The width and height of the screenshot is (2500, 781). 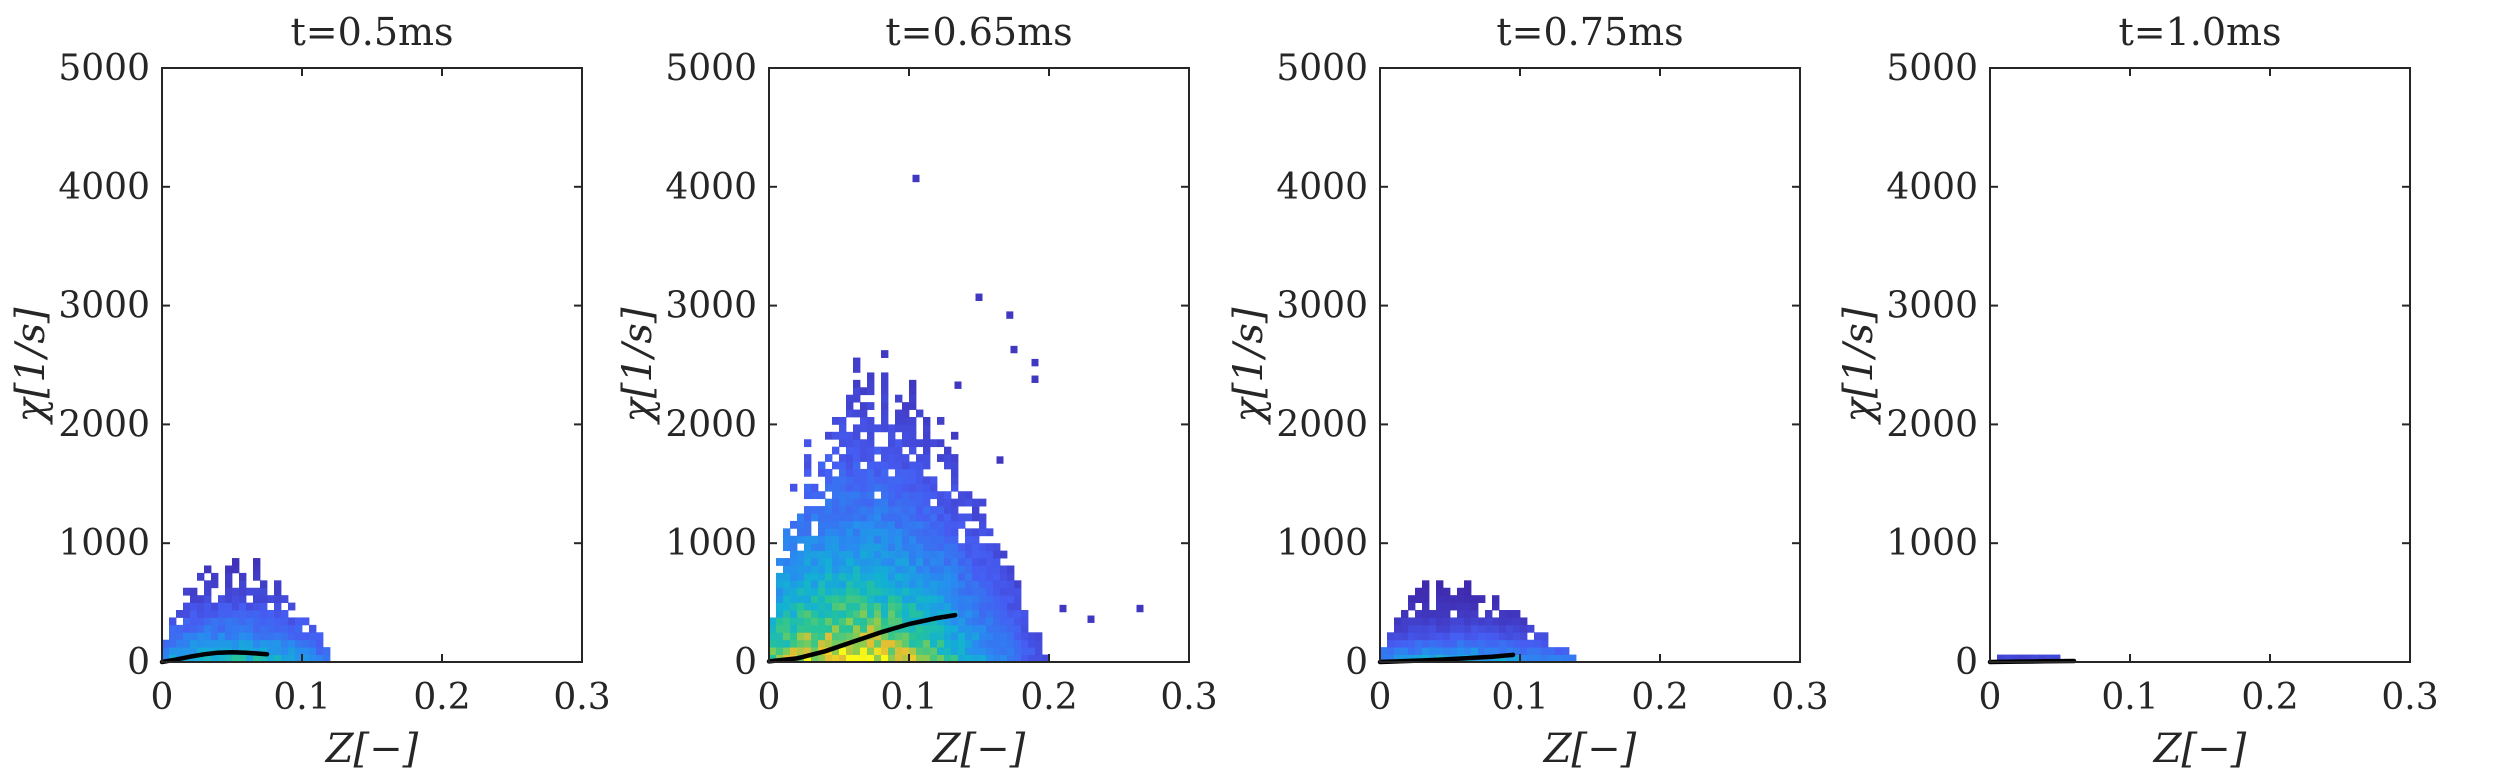 I want to click on panel-title: t=0.65ms, so click(x=978, y=32).